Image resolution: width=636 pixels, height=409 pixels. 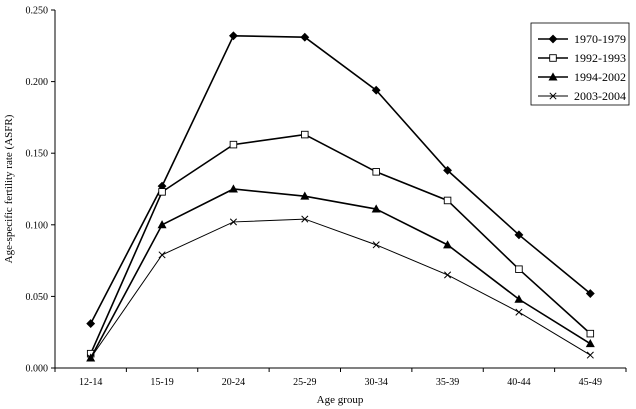 What do you see at coordinates (518, 382) in the screenshot?
I see `x-tick-label: 40-44` at bounding box center [518, 382].